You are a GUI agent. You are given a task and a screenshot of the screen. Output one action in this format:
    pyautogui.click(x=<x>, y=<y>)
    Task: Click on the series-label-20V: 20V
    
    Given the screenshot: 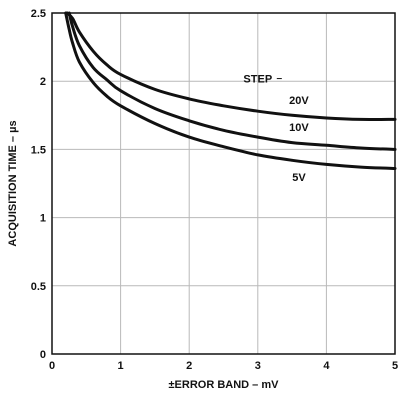 What is the action you would take?
    pyautogui.click(x=299, y=101)
    